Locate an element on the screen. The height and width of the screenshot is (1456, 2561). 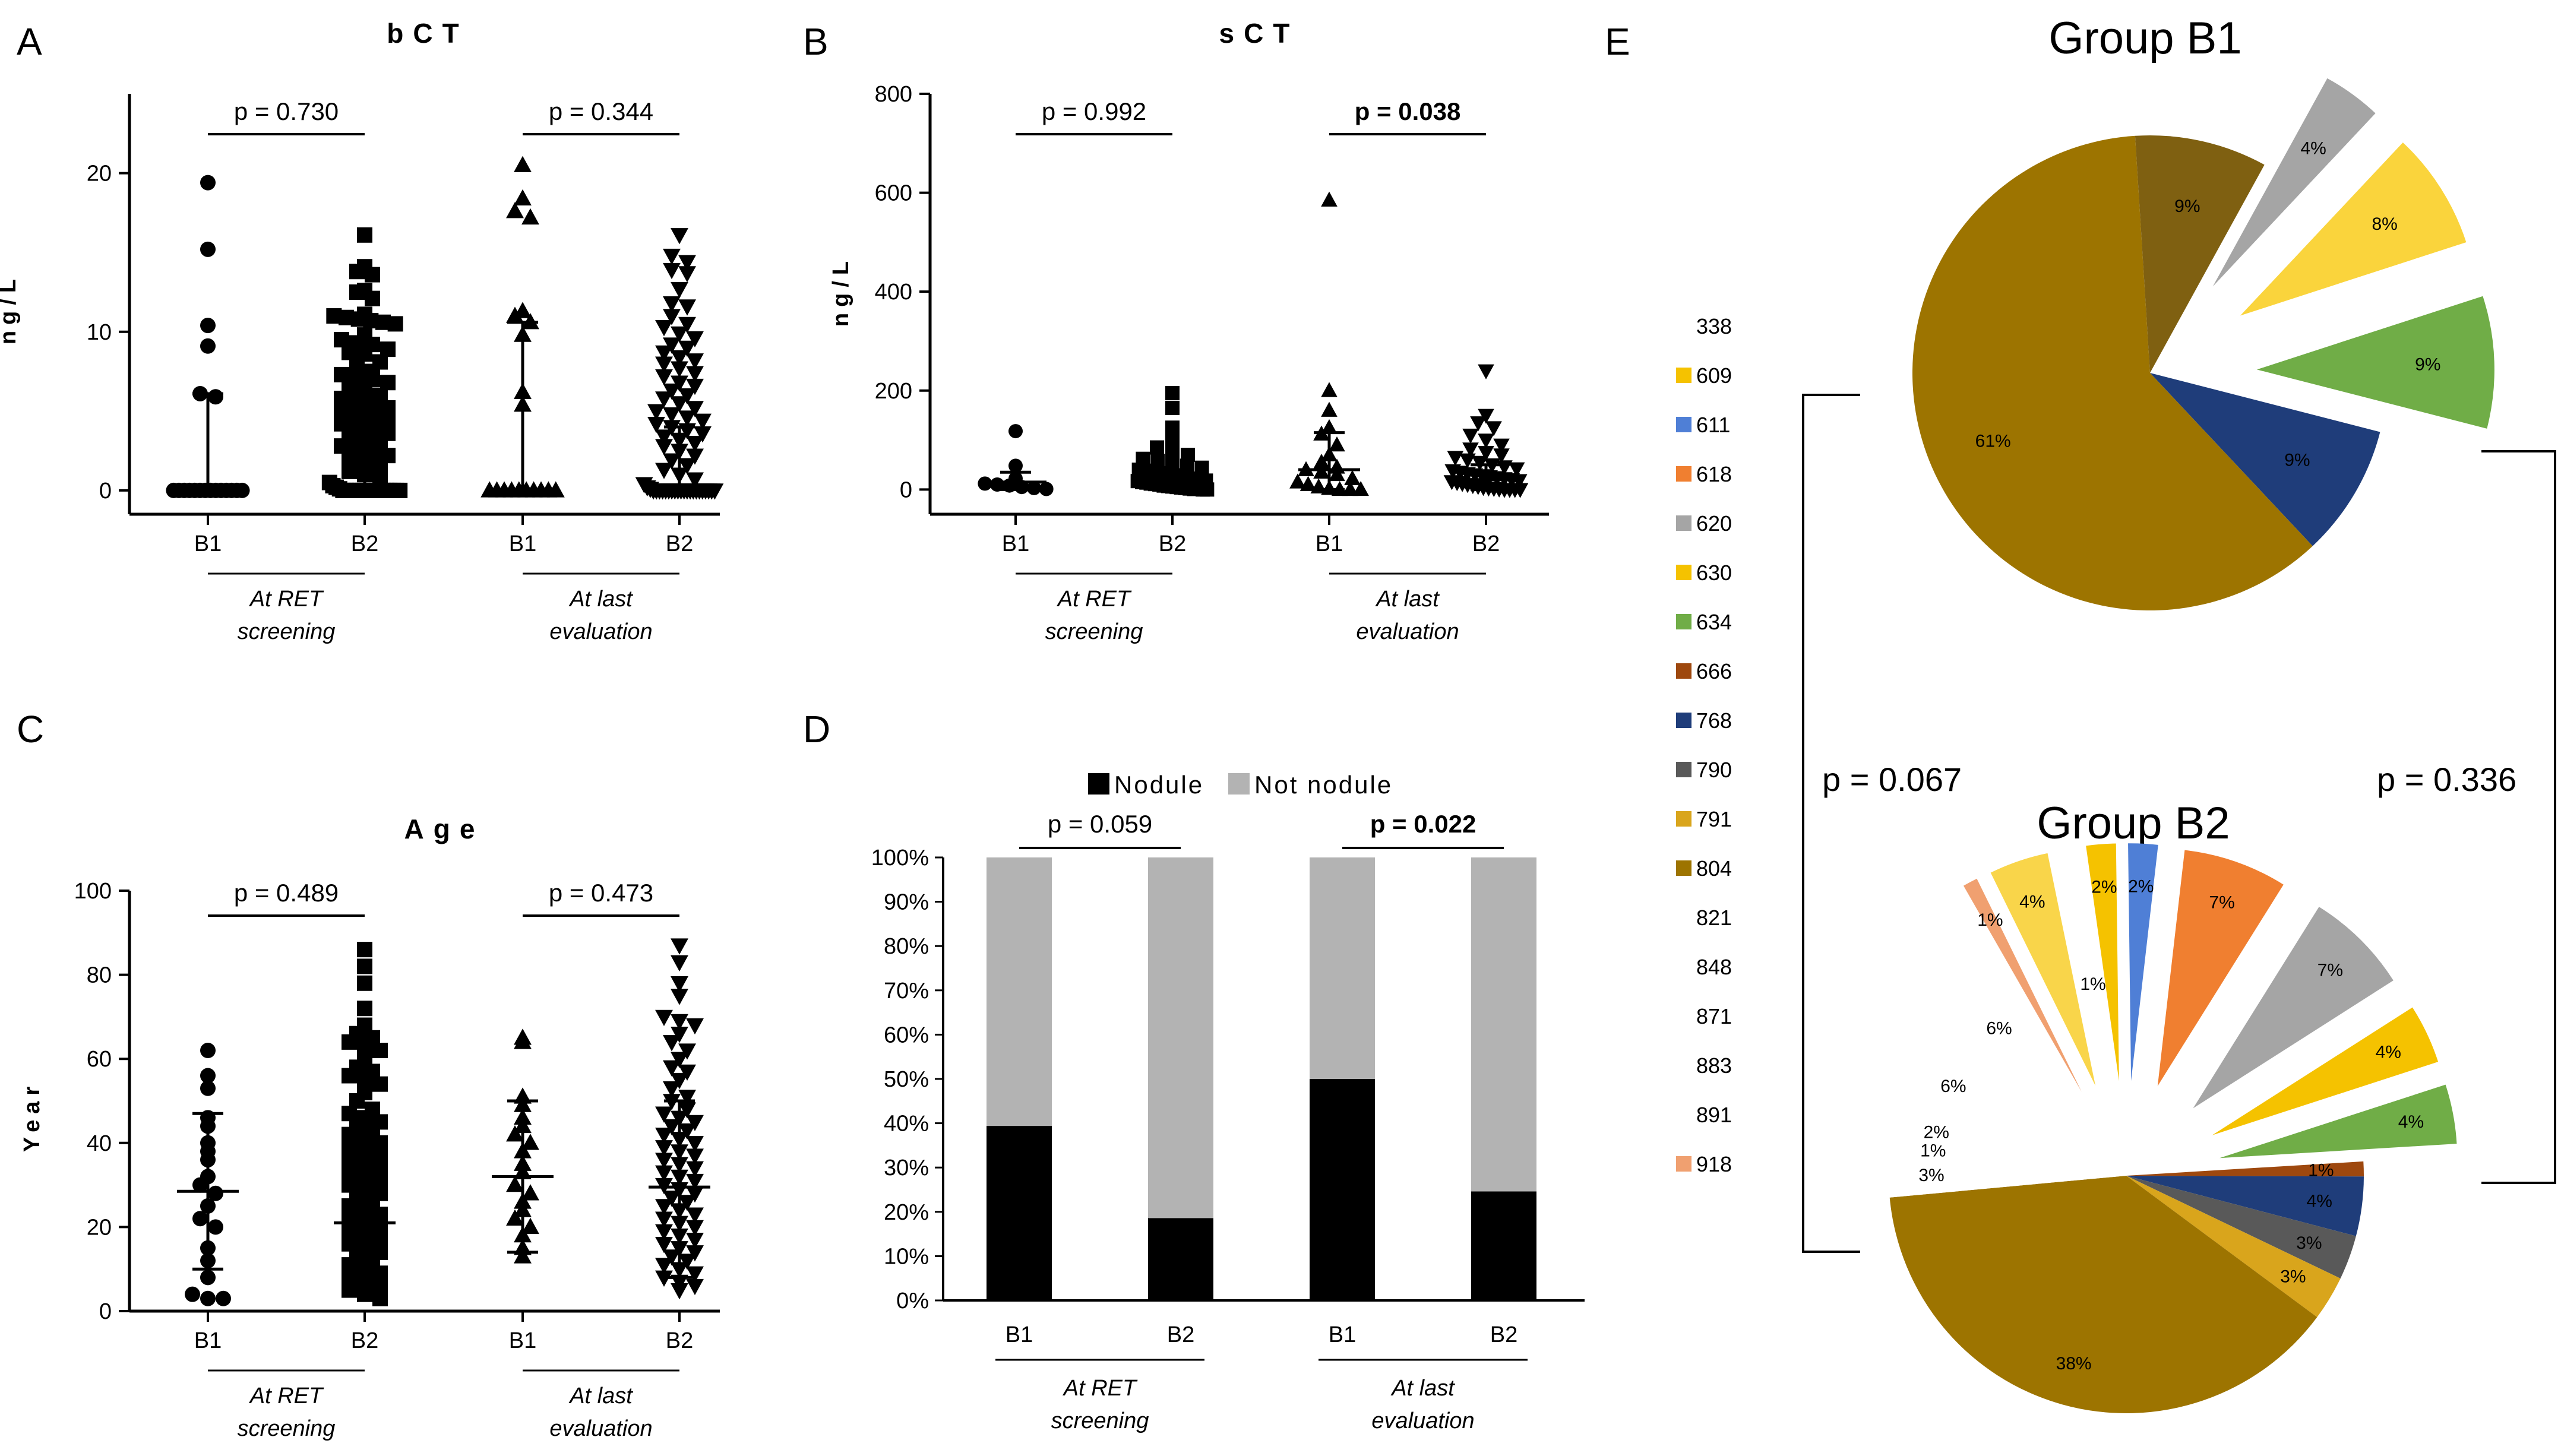
legend-code: 791 is located at coordinates (1714, 819).